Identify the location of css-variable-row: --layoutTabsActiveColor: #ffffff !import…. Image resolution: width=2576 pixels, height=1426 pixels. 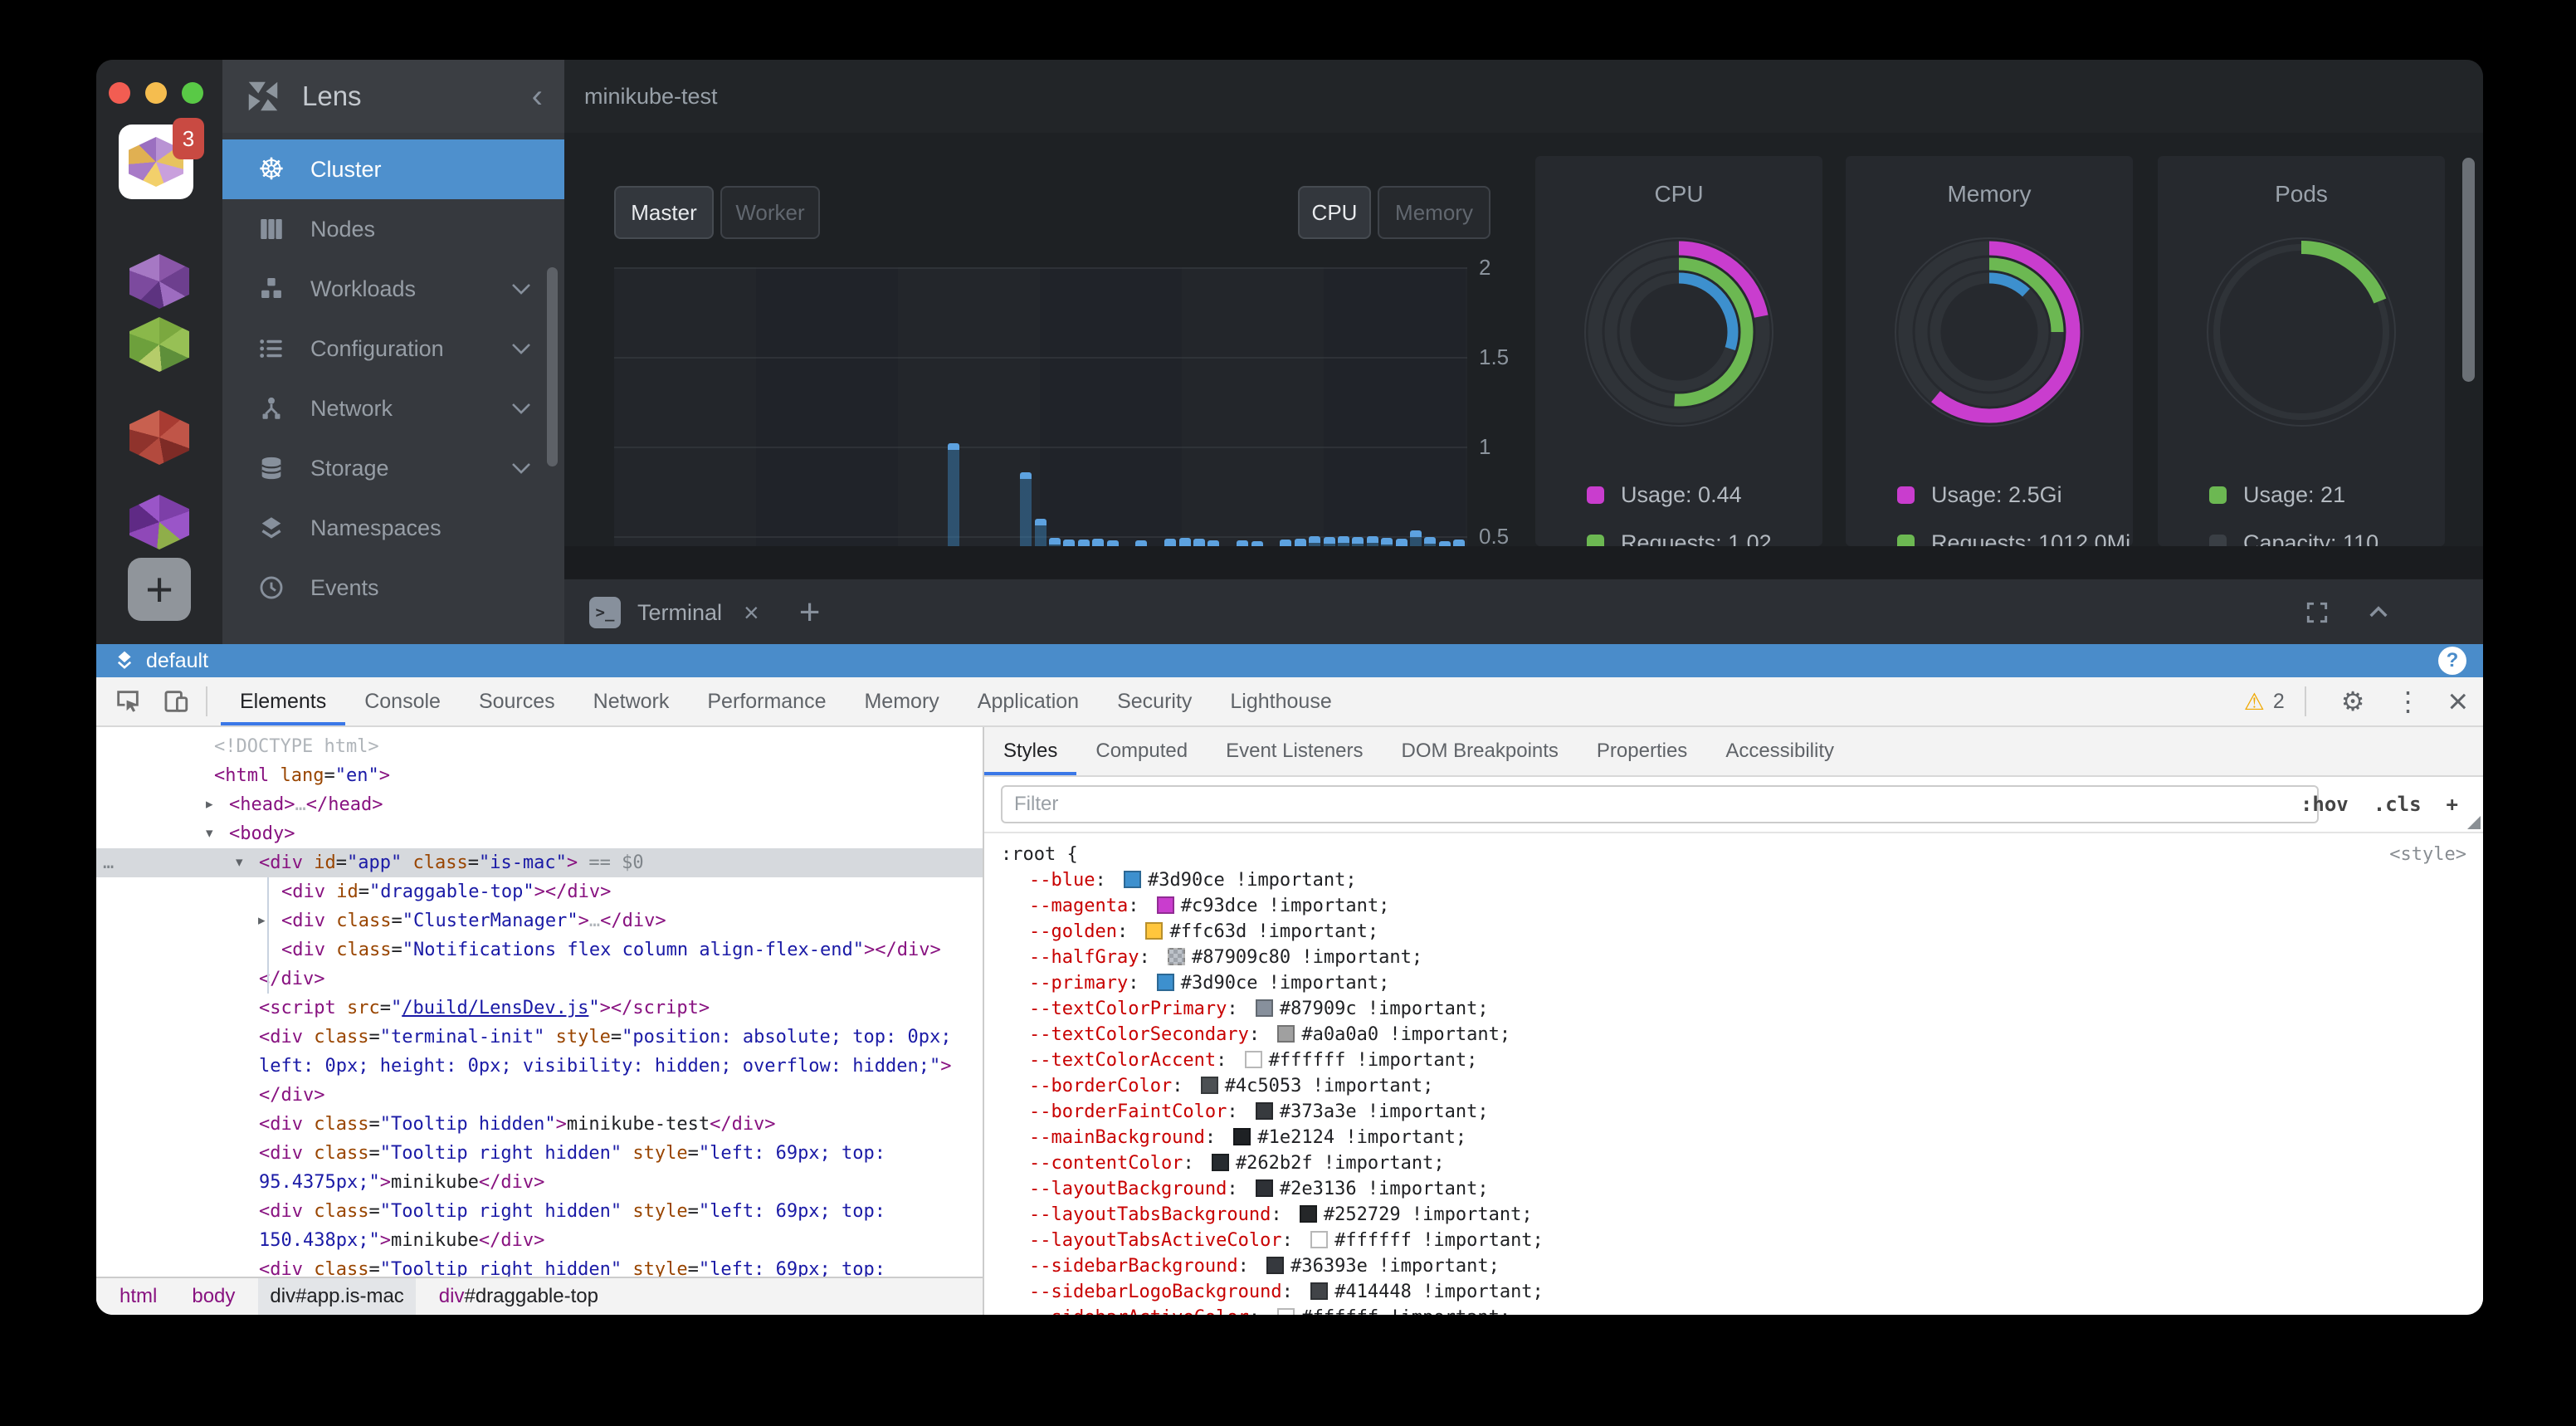
(1287, 1240).